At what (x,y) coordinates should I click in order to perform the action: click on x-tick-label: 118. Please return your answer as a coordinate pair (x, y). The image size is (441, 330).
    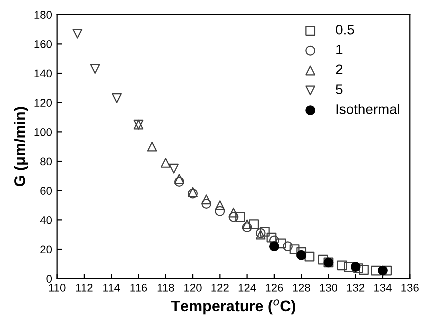
    Looking at the image, I should click on (166, 288).